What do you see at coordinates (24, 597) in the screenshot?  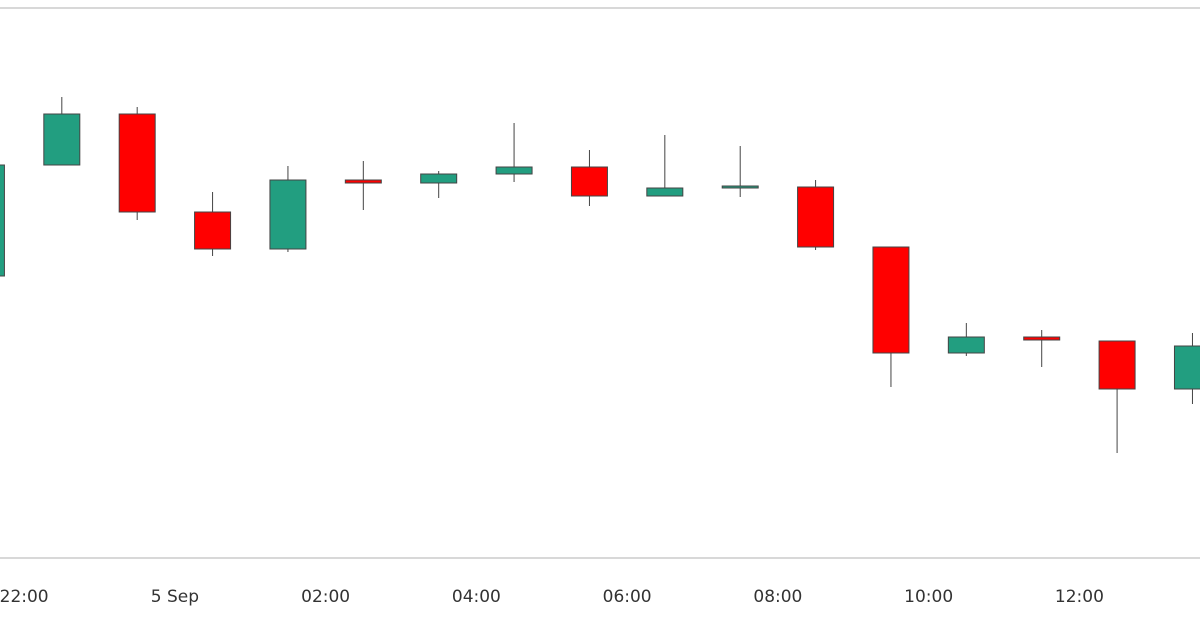 I see `x-tick-label: 22:00` at bounding box center [24, 597].